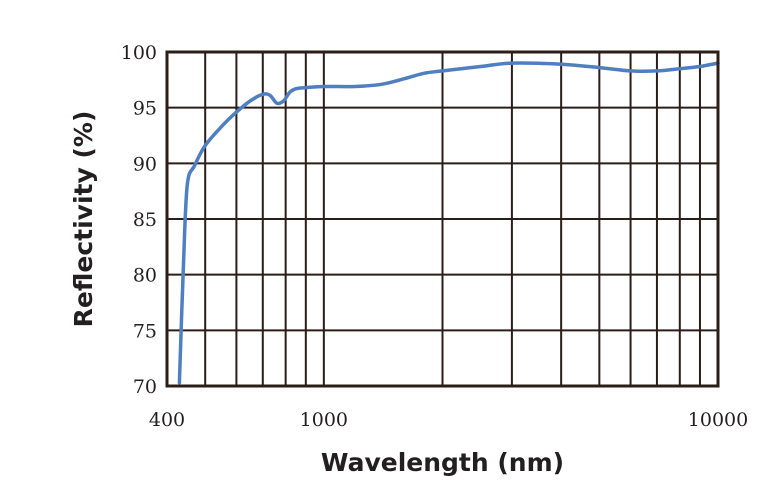 Image resolution: width=779 pixels, height=498 pixels. I want to click on y-tick-label-70: 70, so click(145, 387).